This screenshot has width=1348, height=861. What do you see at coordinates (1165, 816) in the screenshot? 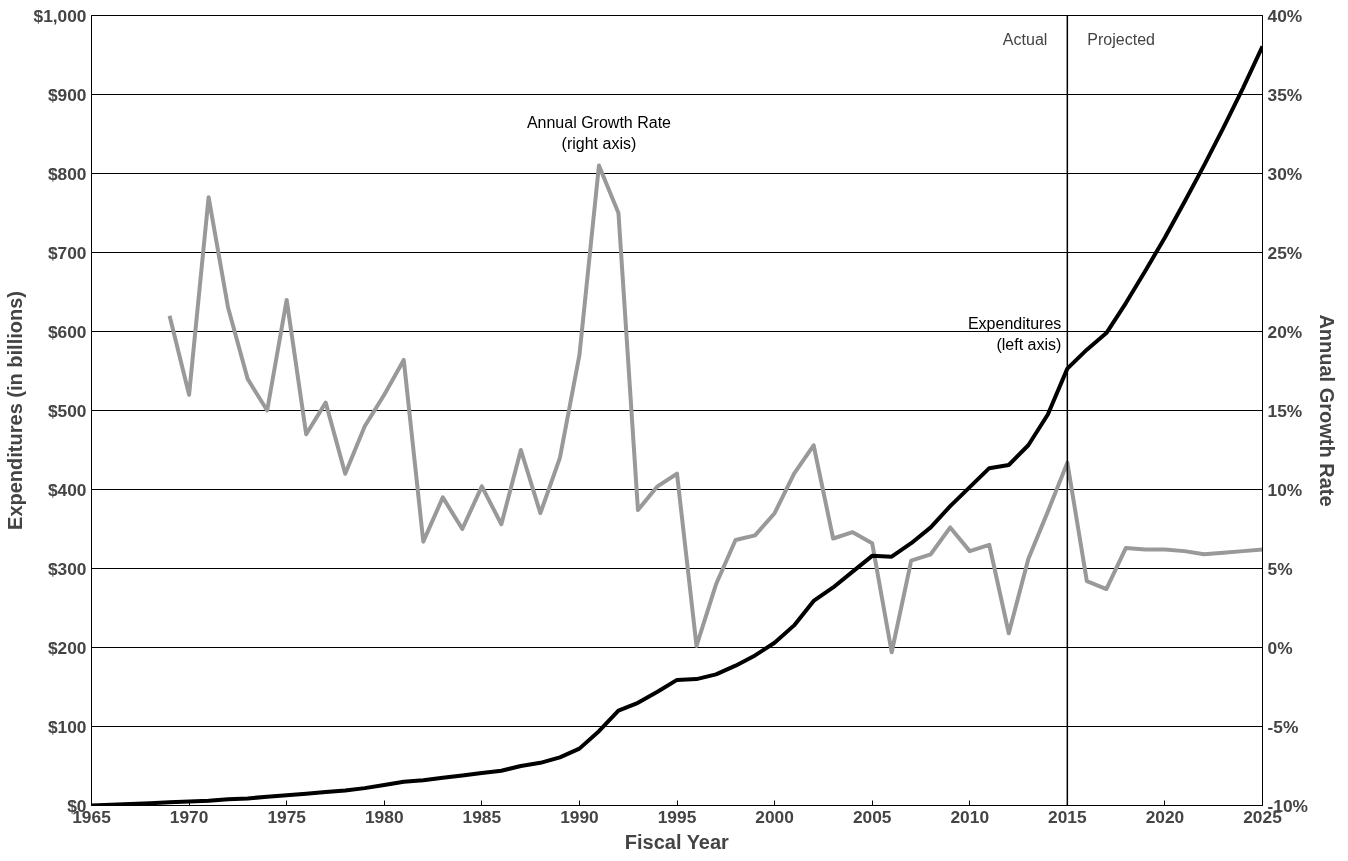
I see `x-tick-label: 2020` at bounding box center [1165, 816].